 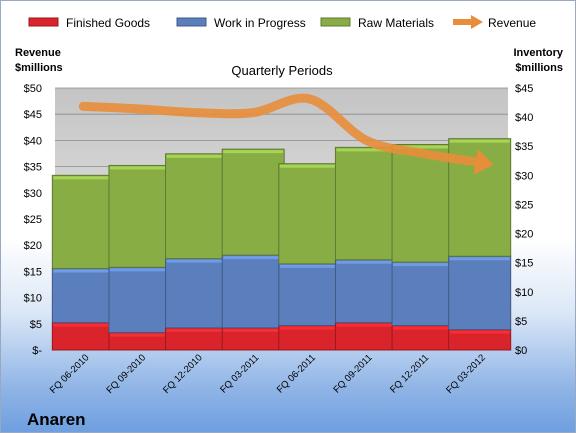 What do you see at coordinates (282, 70) in the screenshot?
I see `chart-subtitle: Quarterly Periods` at bounding box center [282, 70].